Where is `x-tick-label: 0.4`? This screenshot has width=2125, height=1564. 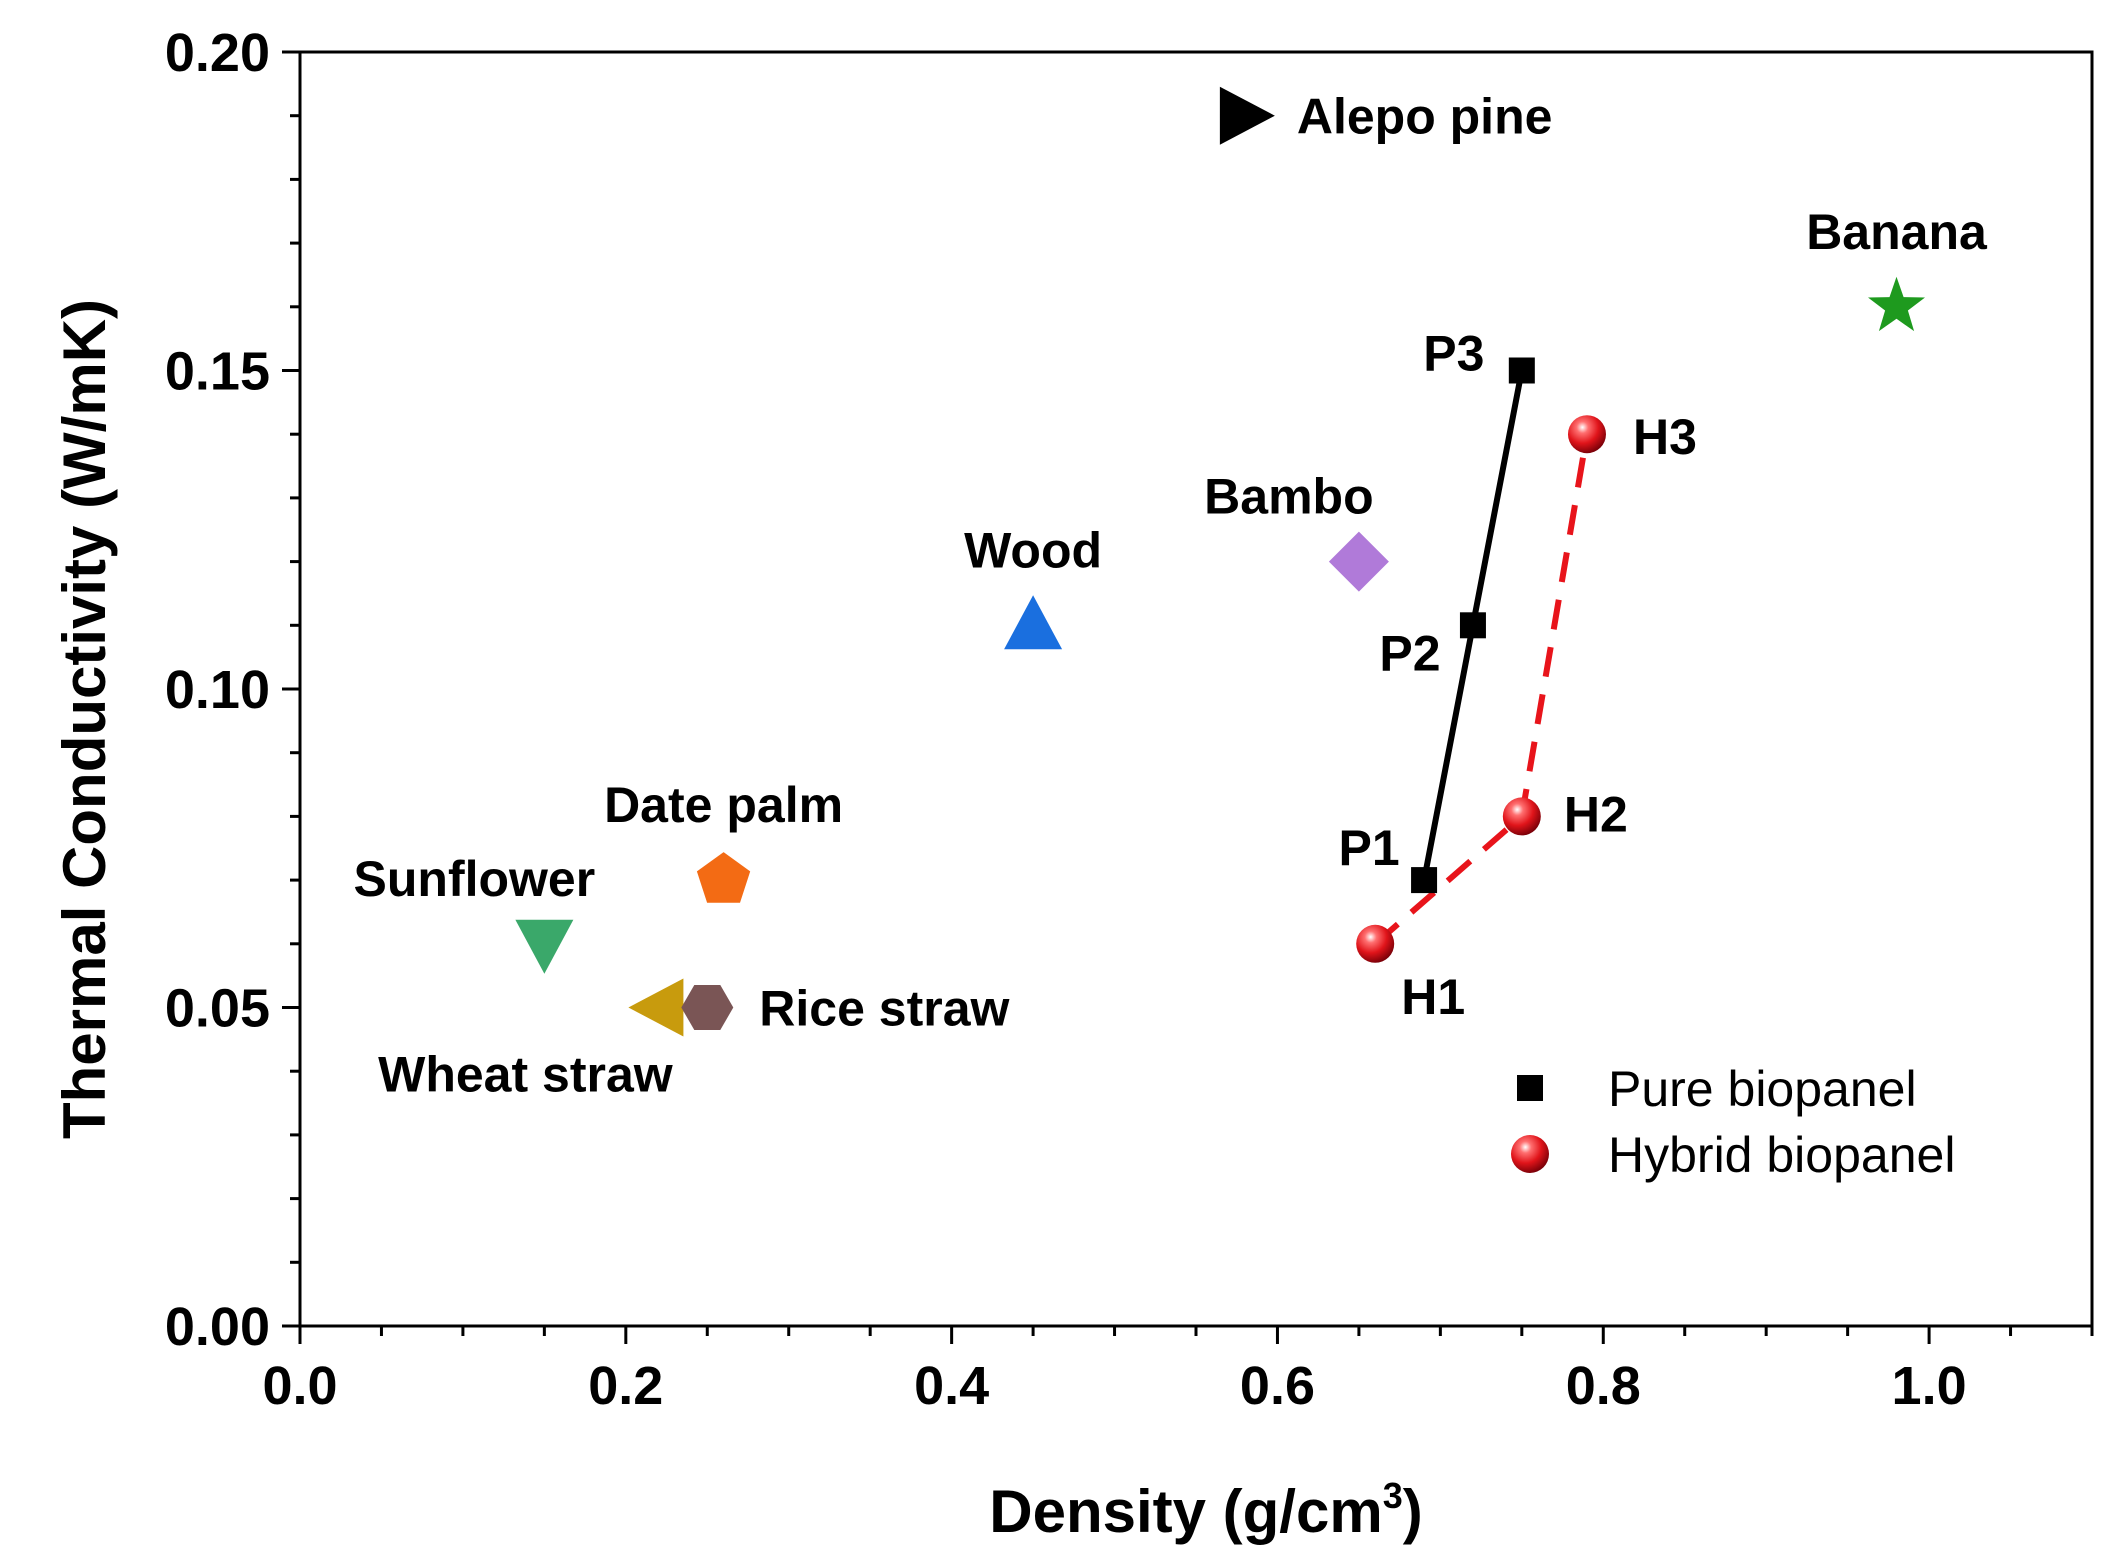 x-tick-label: 0.4 is located at coordinates (951, 1386).